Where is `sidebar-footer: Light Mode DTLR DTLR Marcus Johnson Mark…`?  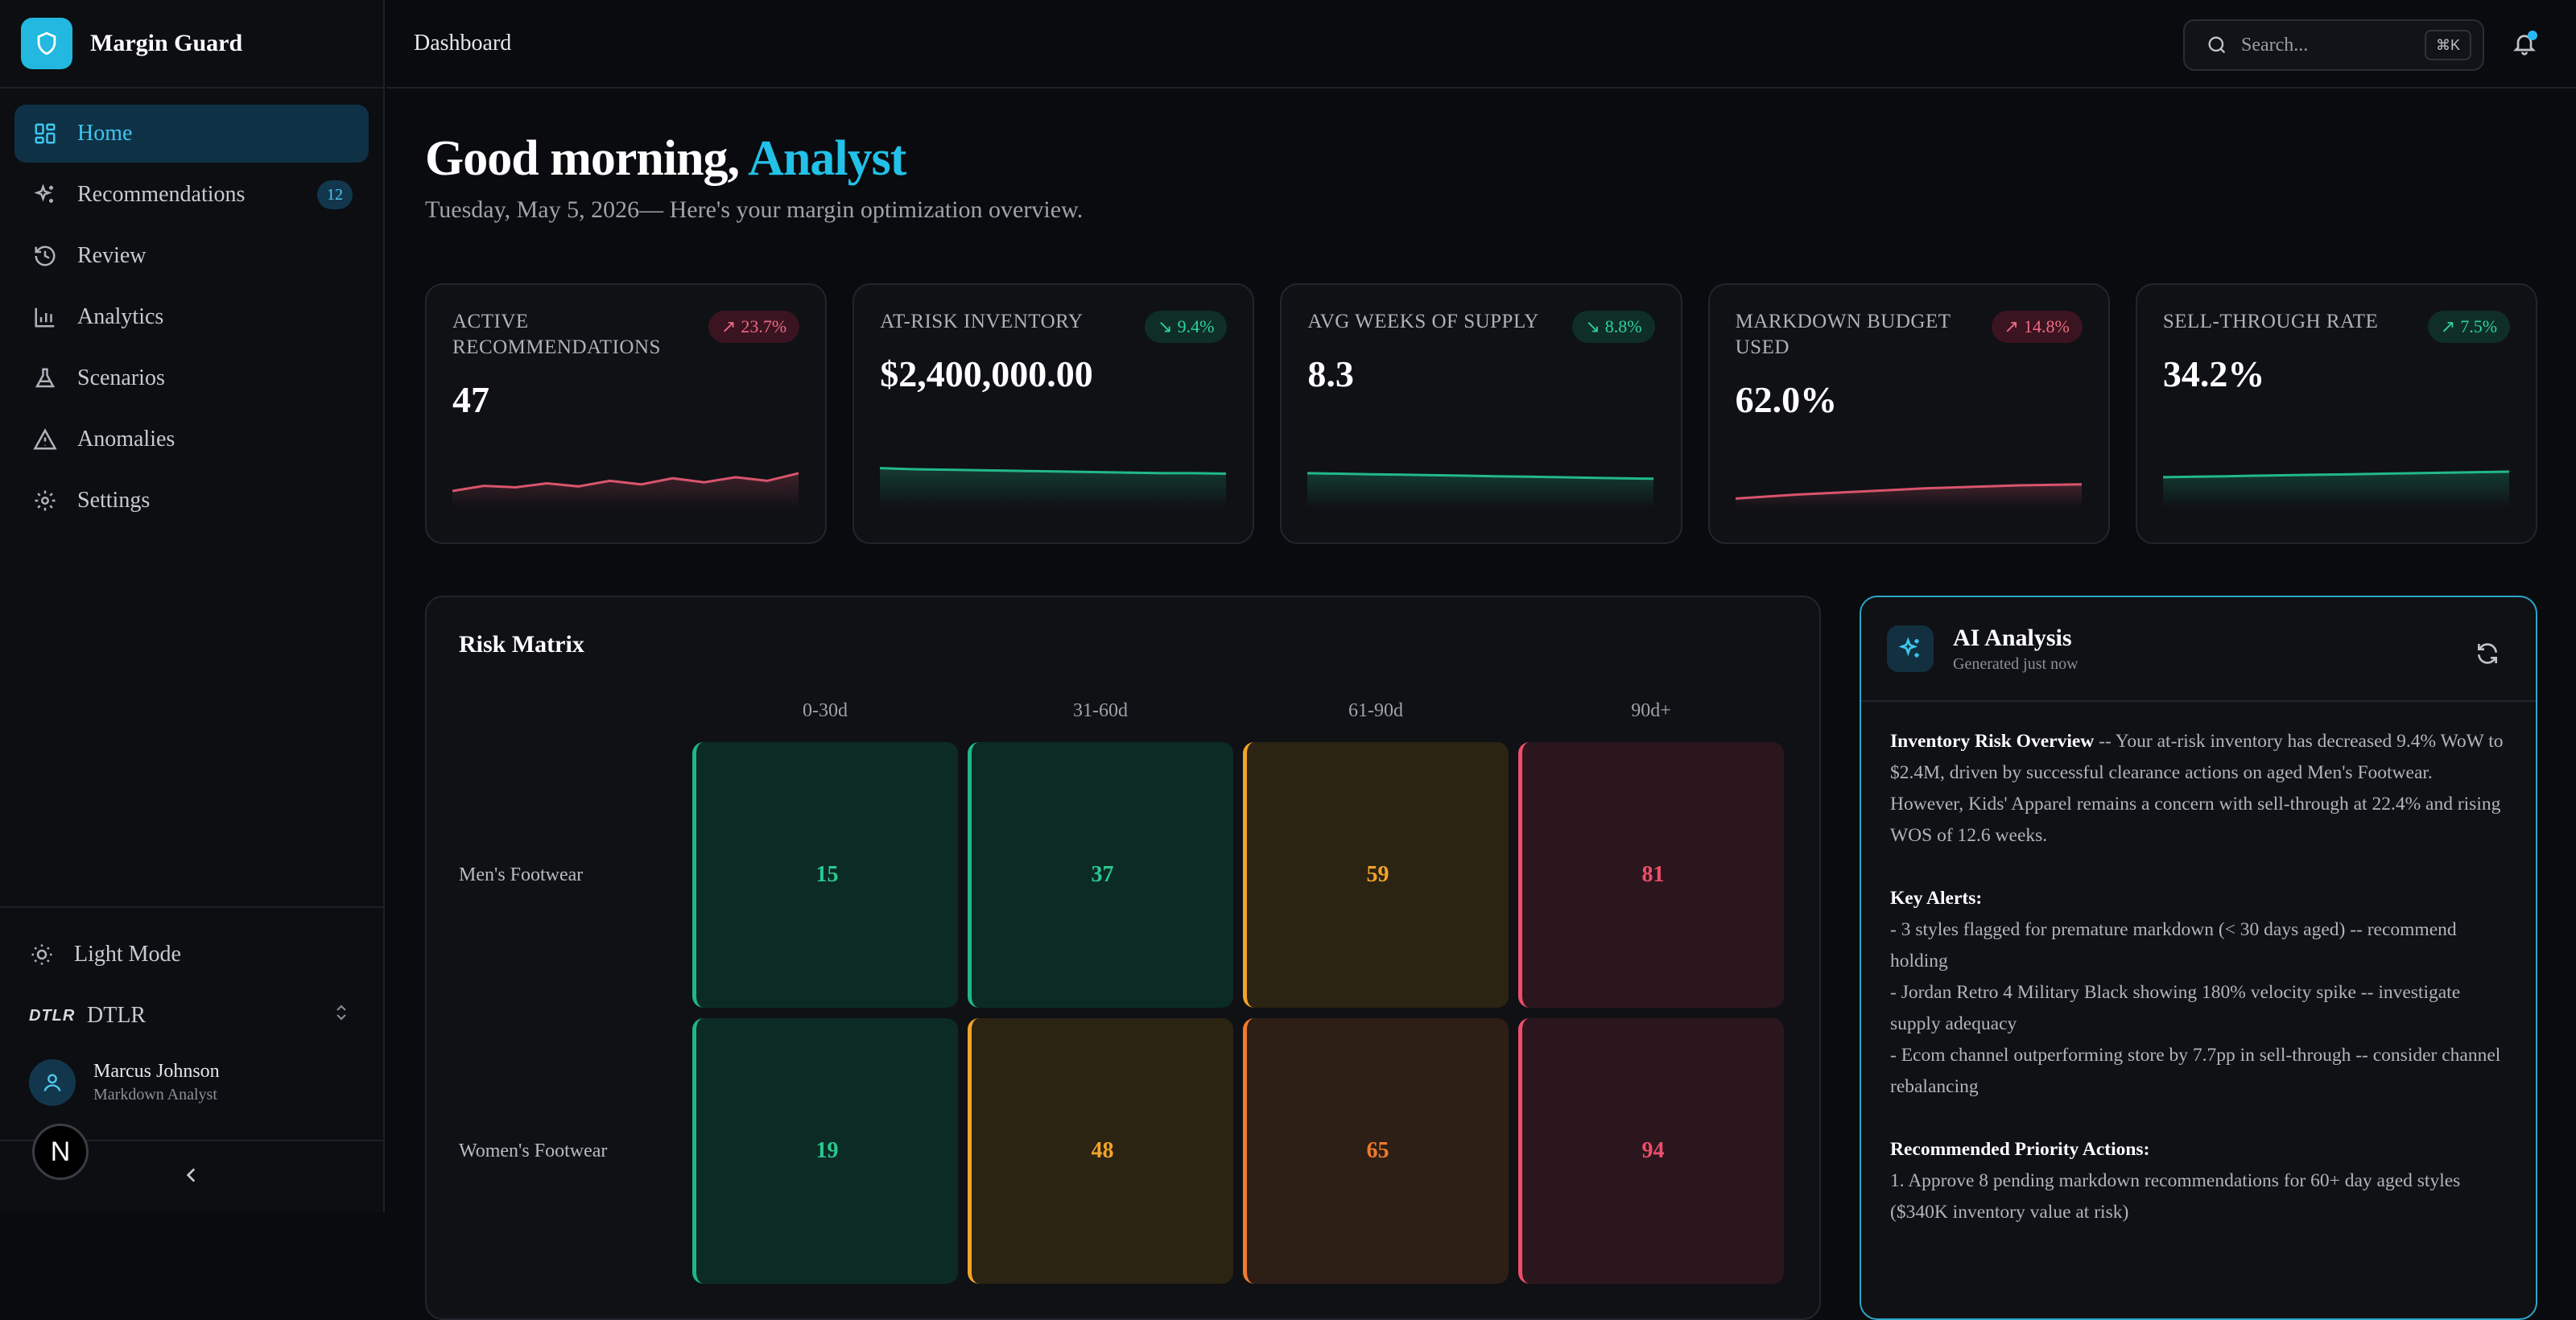
sidebar-footer: Light Mode DTLR DTLR Marcus Johnson Mark… is located at coordinates (191, 1059).